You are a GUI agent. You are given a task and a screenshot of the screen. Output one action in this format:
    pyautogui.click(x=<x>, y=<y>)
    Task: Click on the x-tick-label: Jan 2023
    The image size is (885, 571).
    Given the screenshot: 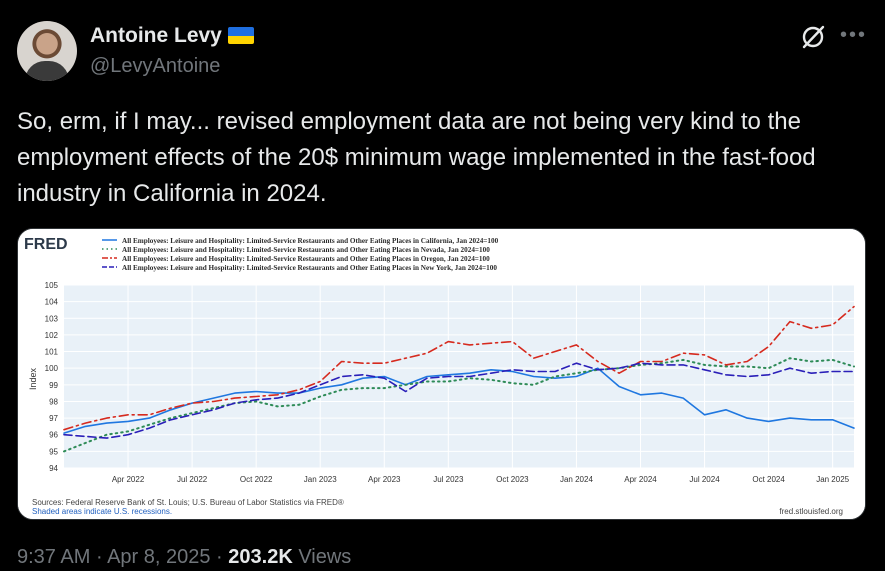 What is the action you would take?
    pyautogui.click(x=320, y=479)
    